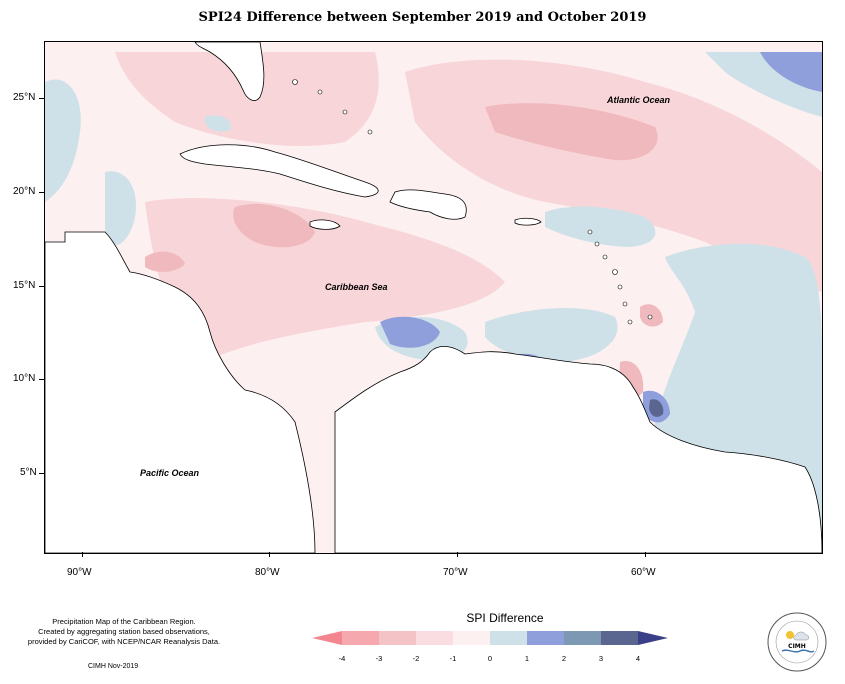 The width and height of the screenshot is (845, 684). What do you see at coordinates (356, 287) in the screenshot?
I see `label-caribbean-sea: Caribbean Sea` at bounding box center [356, 287].